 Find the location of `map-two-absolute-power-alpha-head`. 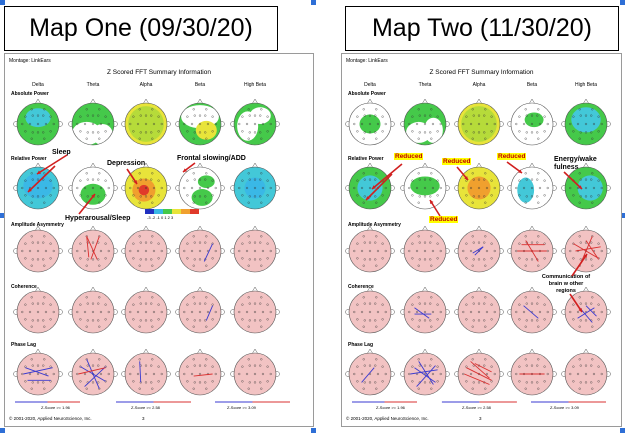

map-two-absolute-power-alpha-head is located at coordinates (479, 122).